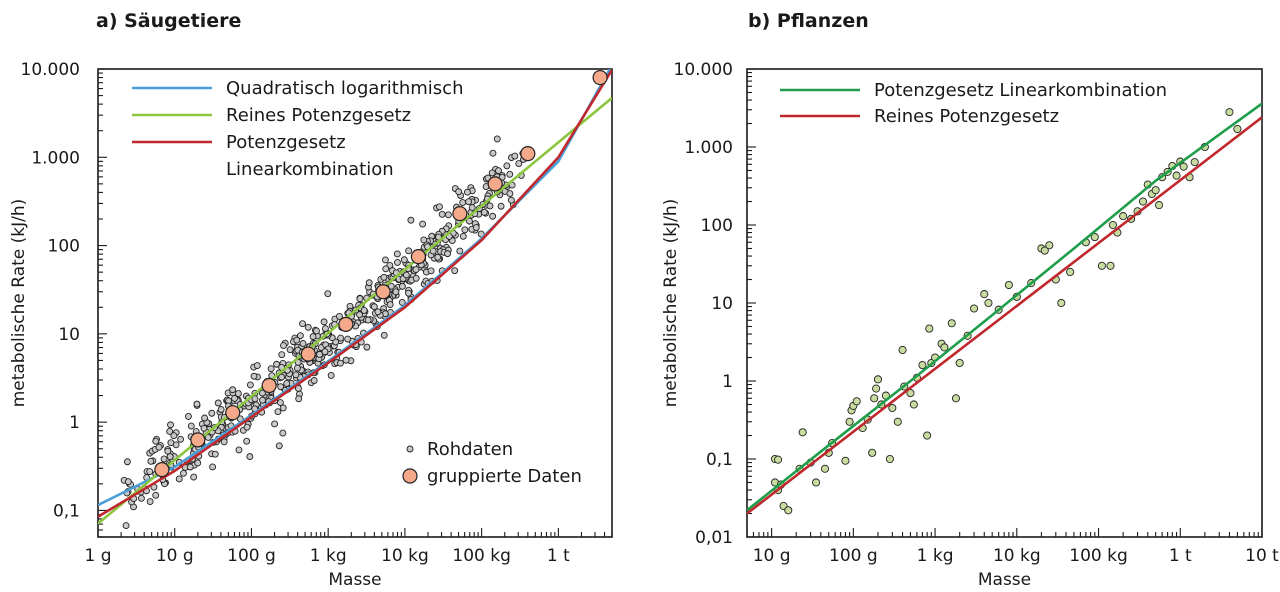 The height and width of the screenshot is (592, 1280). Describe the element at coordinates (808, 21) in the screenshot. I see `panel-b-title: b) Pflanzen` at that location.